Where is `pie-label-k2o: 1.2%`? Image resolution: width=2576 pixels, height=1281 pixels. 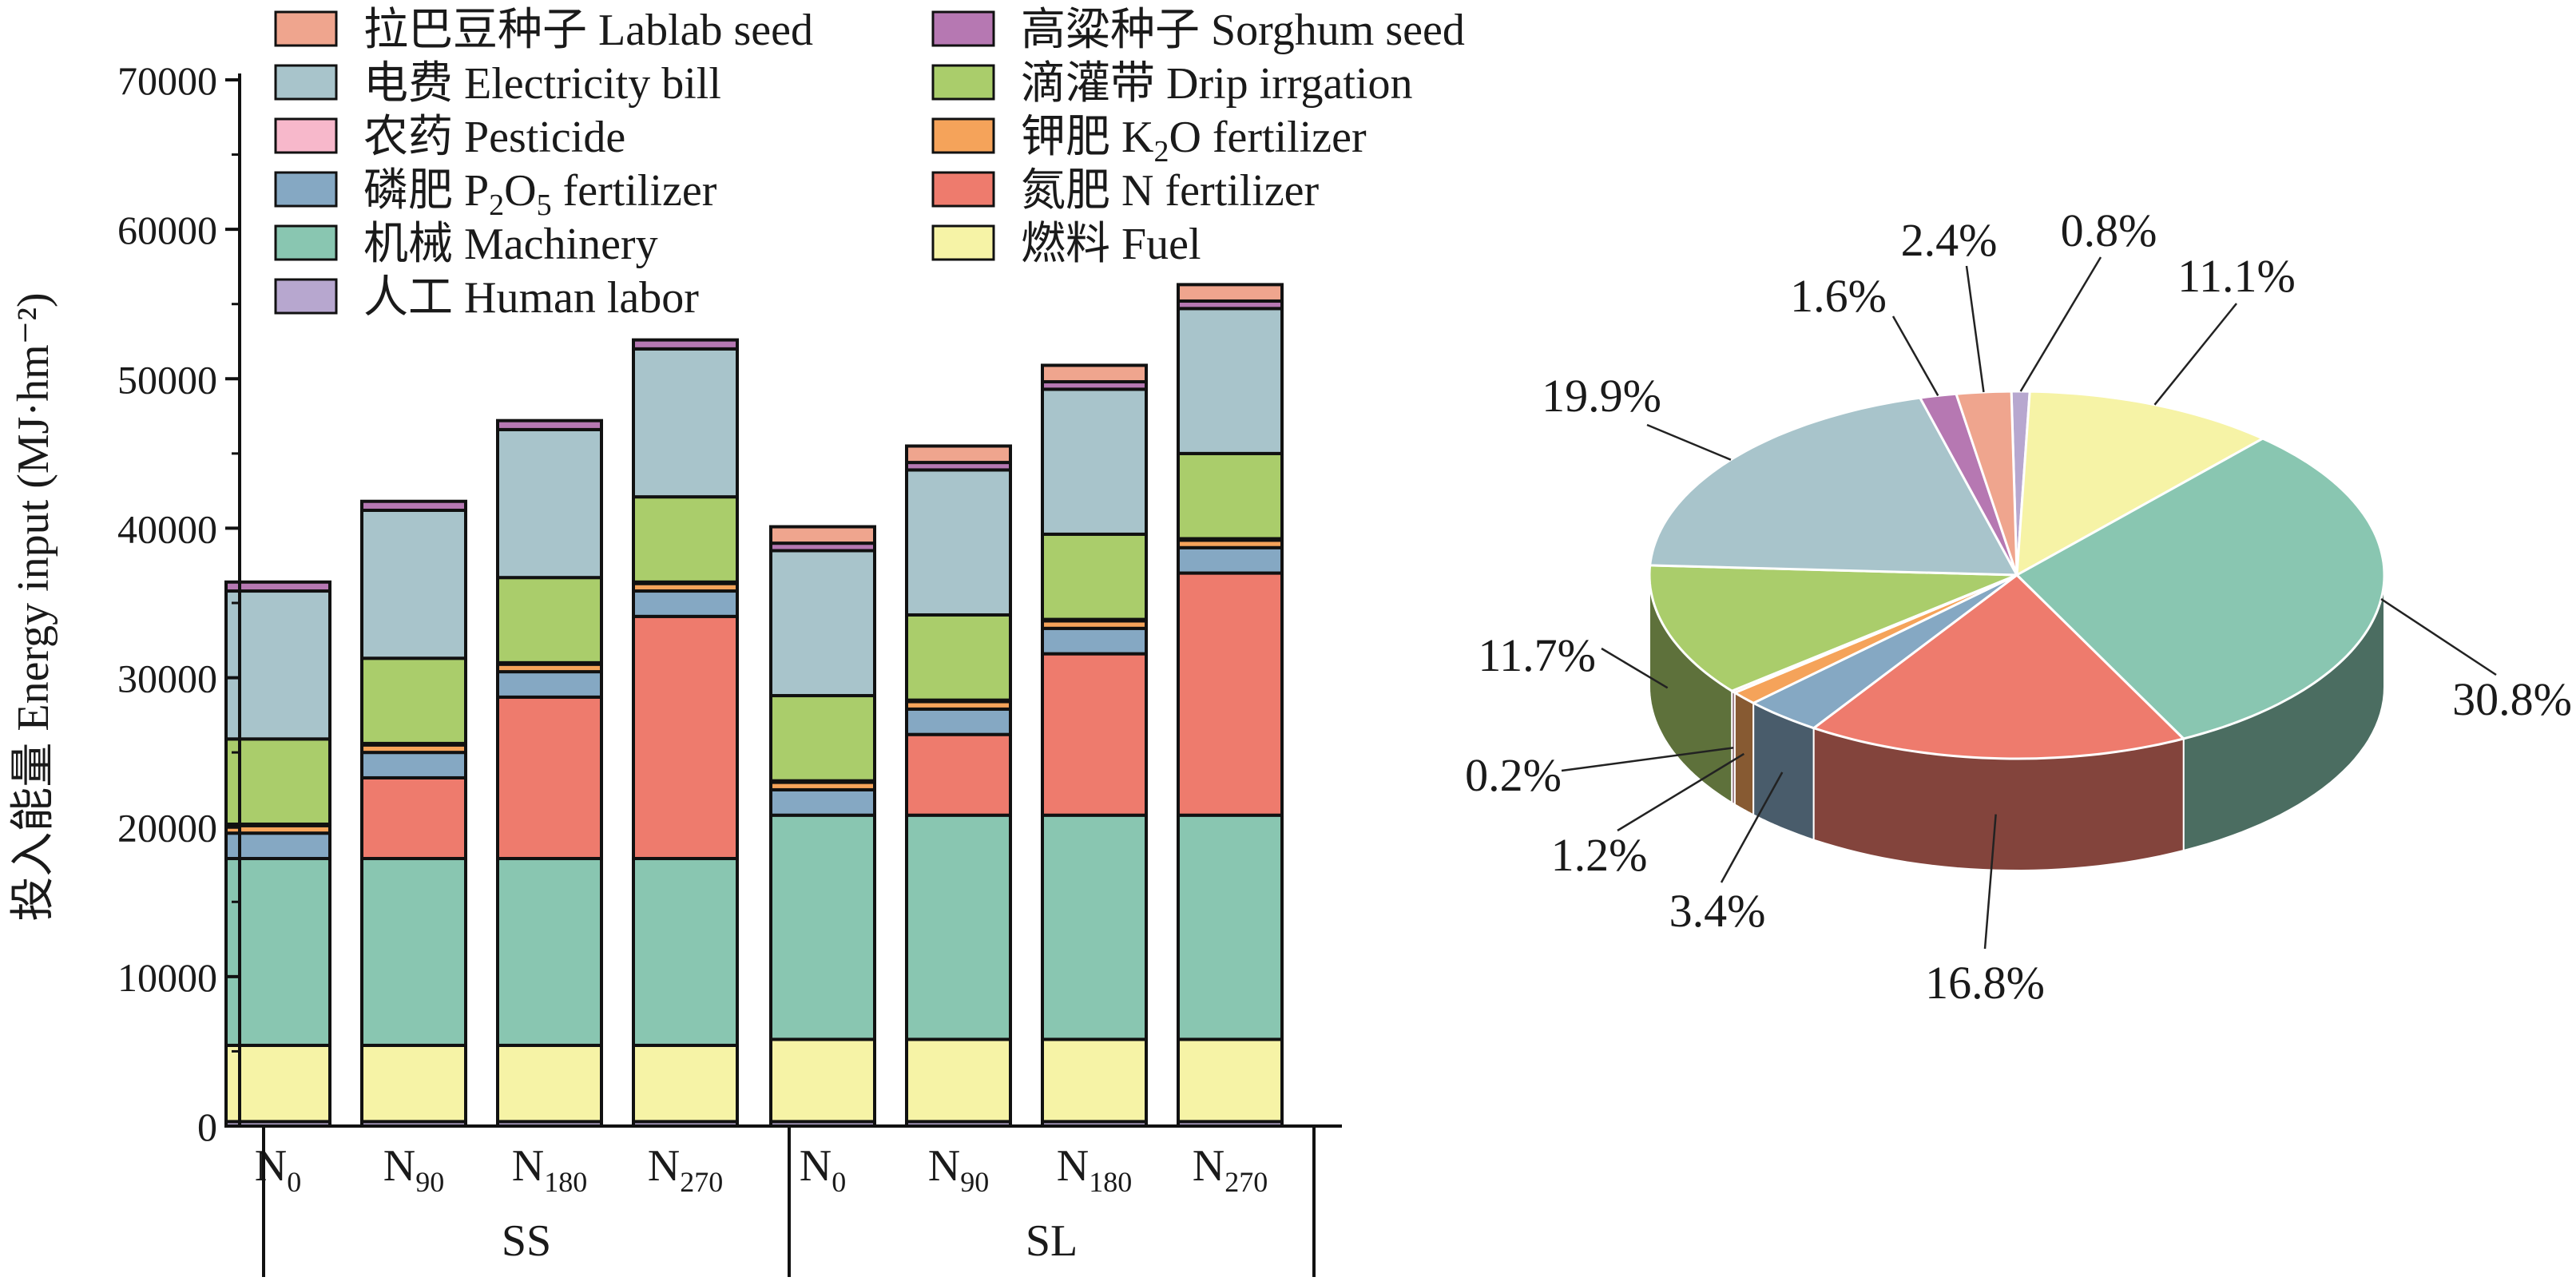
pie-label-k2o: 1.2% is located at coordinates (1599, 855).